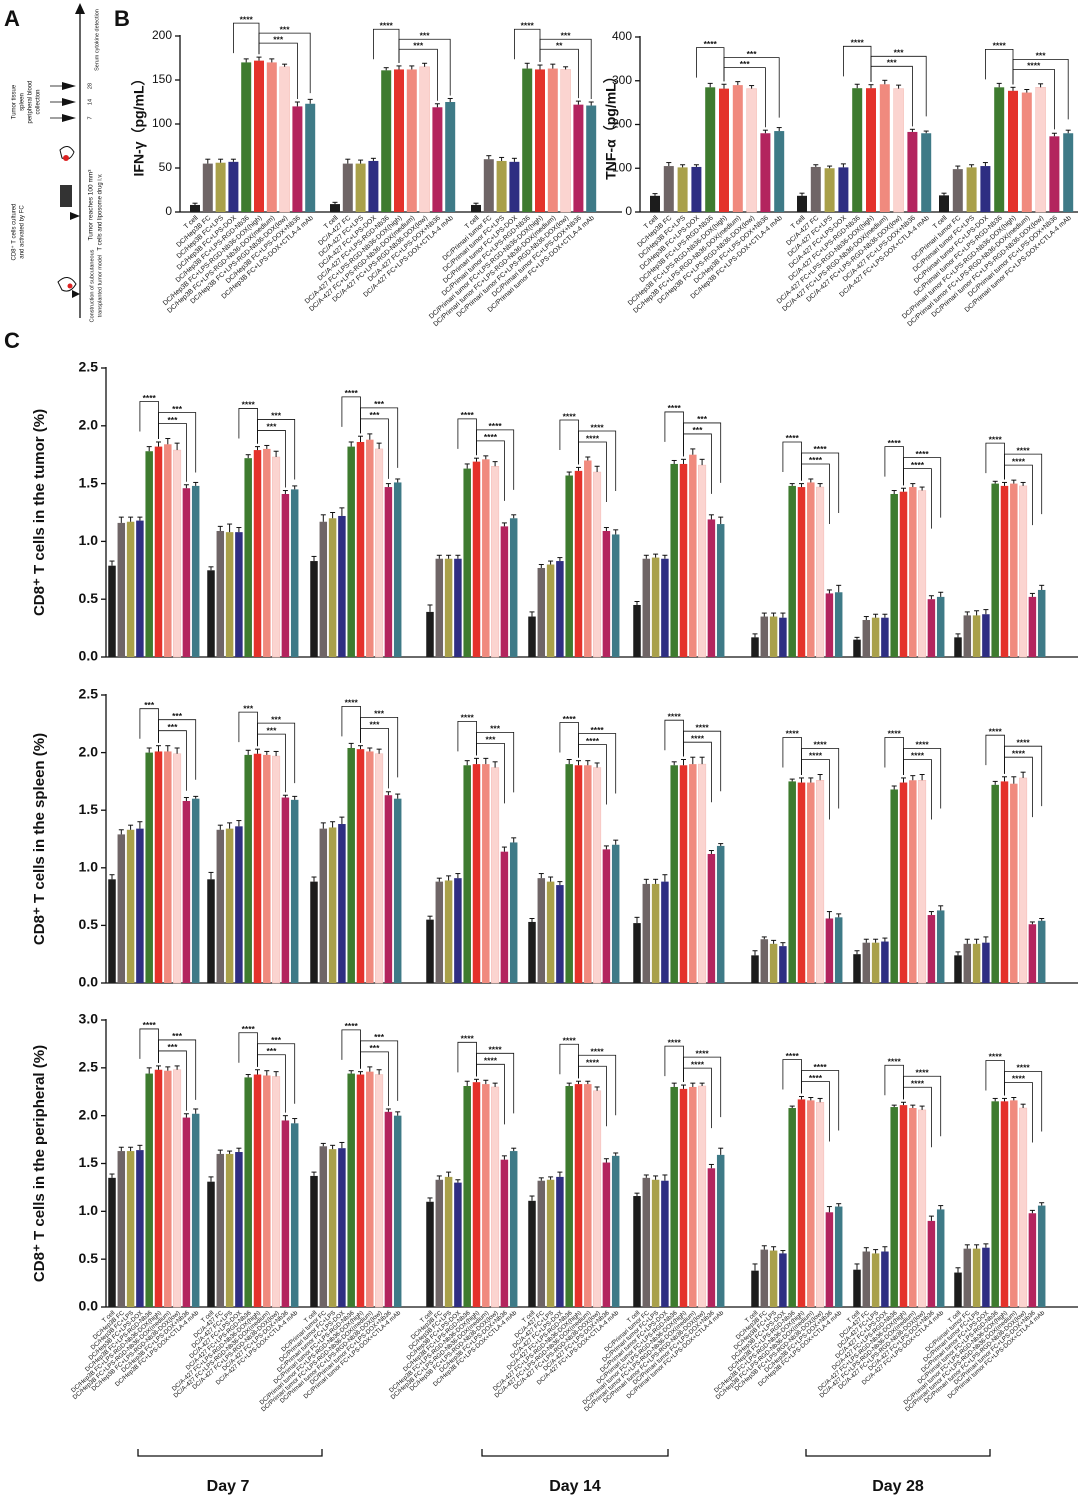 This screenshot has width=1080, height=1502. I want to click on y-tick-label: 50, so click(166, 167).